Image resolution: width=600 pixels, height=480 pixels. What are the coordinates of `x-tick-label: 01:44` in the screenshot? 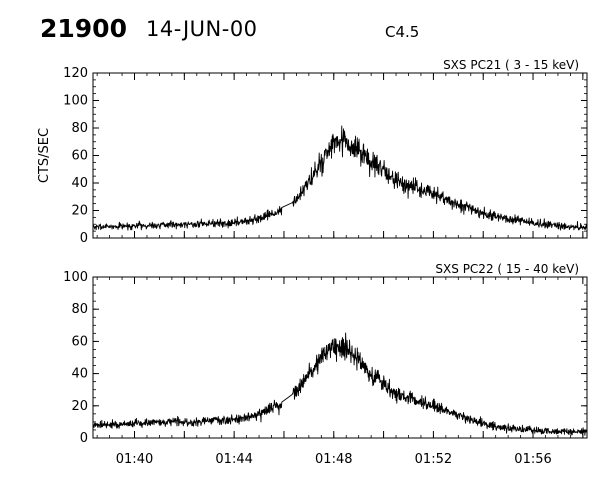 It's located at (233, 459).